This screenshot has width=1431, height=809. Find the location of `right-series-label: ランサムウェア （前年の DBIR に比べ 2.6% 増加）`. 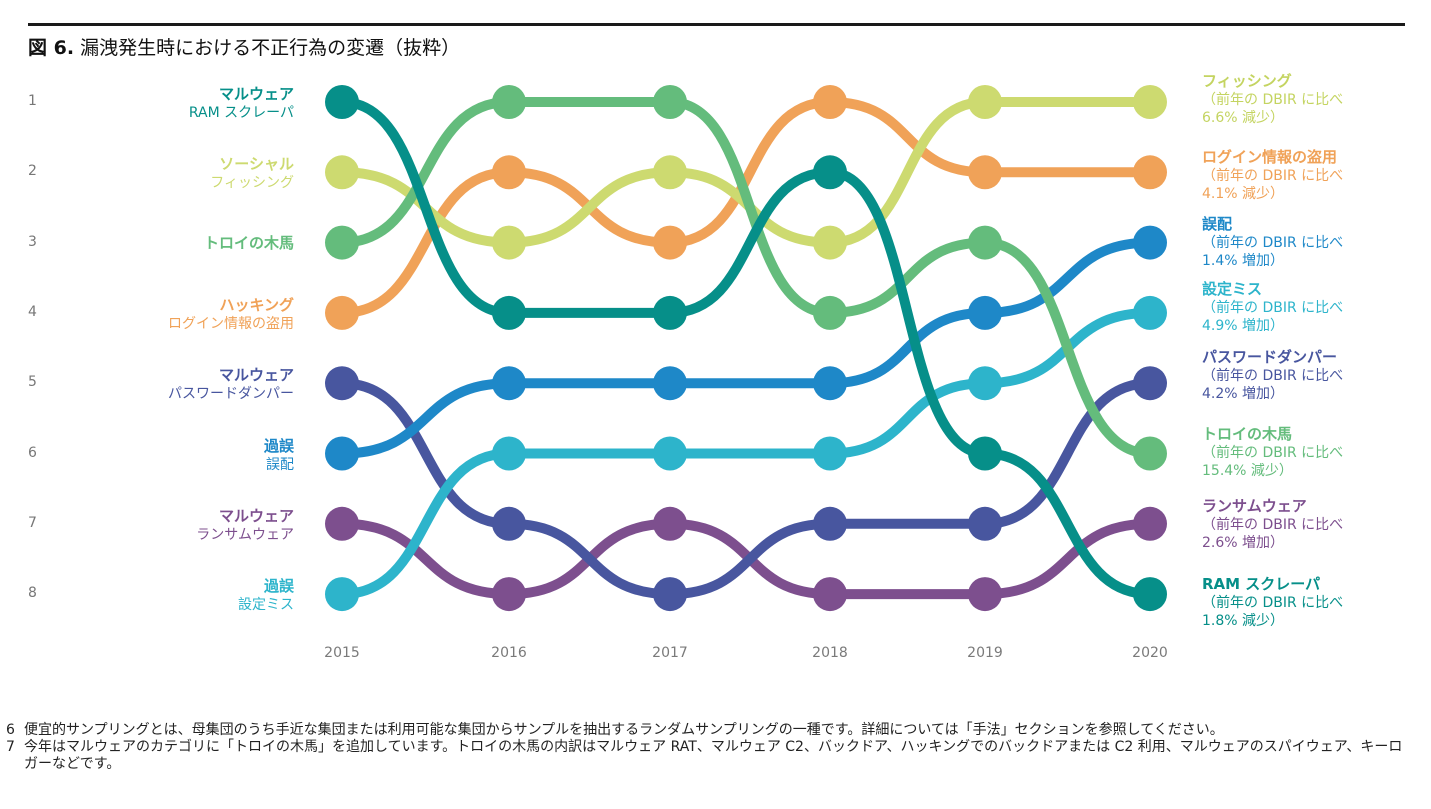

right-series-label: ランサムウェア （前年の DBIR に比べ 2.6% 増加） is located at coordinates (1272, 524).